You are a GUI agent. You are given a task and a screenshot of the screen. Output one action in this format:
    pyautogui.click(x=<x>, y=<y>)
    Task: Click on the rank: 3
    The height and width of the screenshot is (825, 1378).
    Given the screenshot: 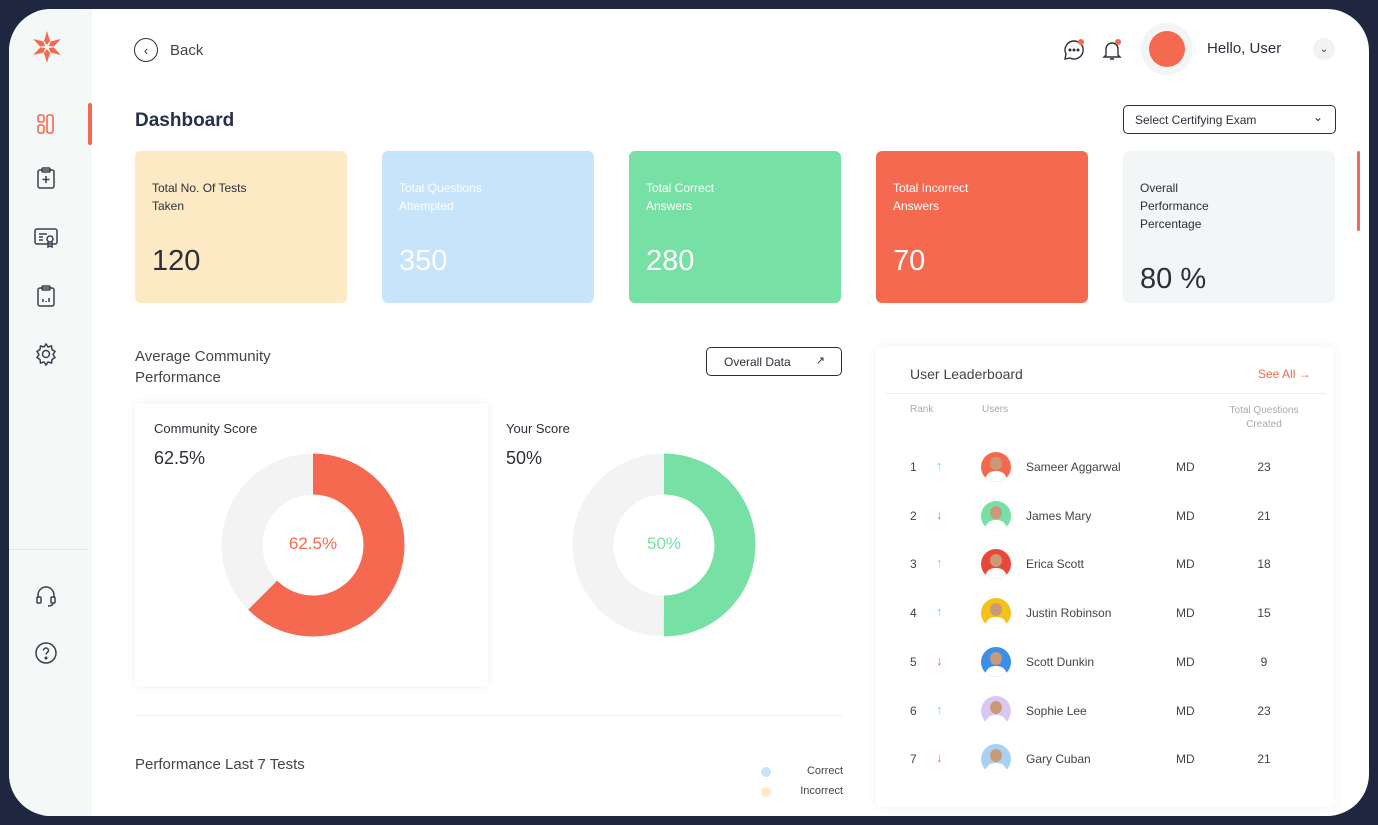 What is the action you would take?
    pyautogui.click(x=913, y=564)
    